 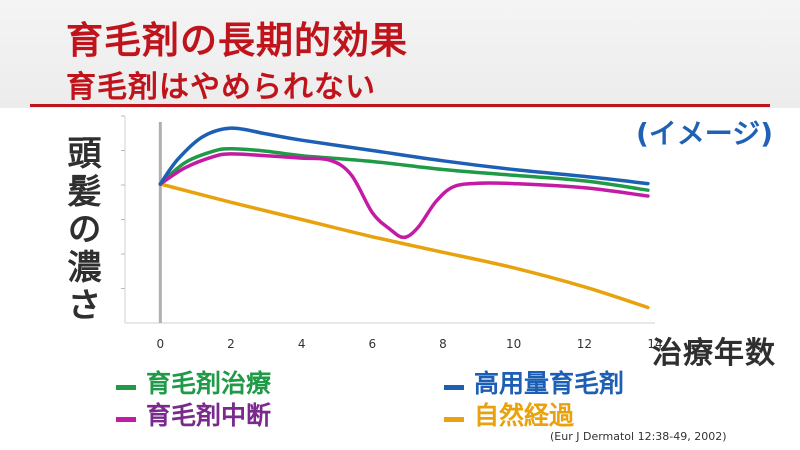 I want to click on x-tick-label-2: 2, so click(x=231, y=344).